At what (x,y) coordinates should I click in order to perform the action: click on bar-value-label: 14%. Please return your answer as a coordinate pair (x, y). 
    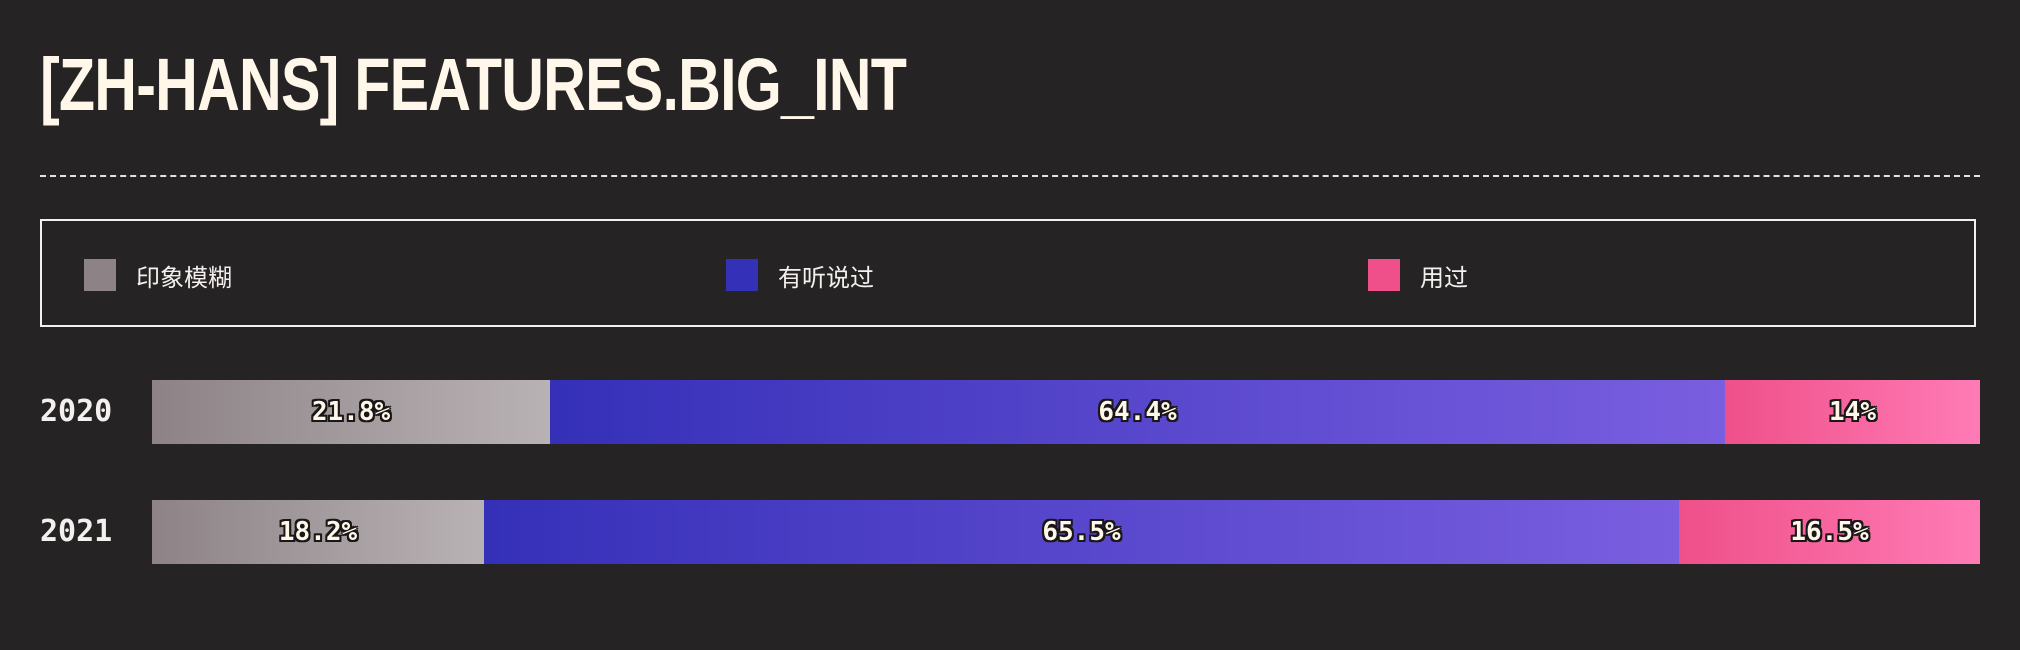
    Looking at the image, I should click on (1852, 412).